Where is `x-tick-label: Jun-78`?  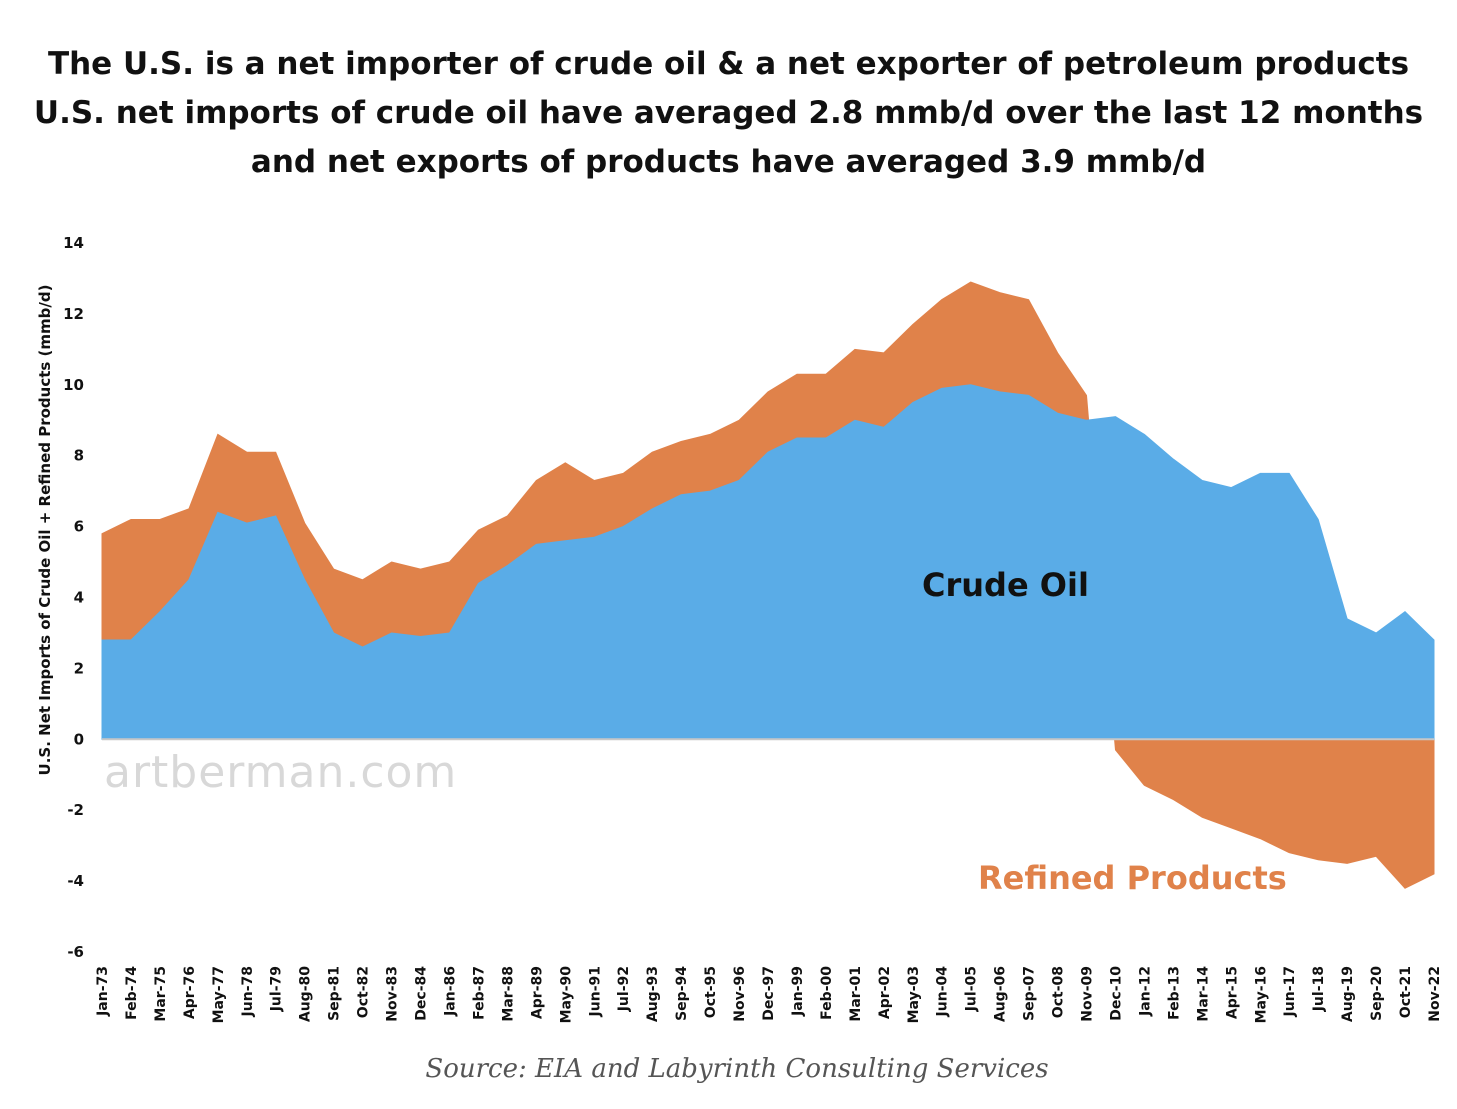 x-tick-label: Jun-78 is located at coordinates (248, 991).